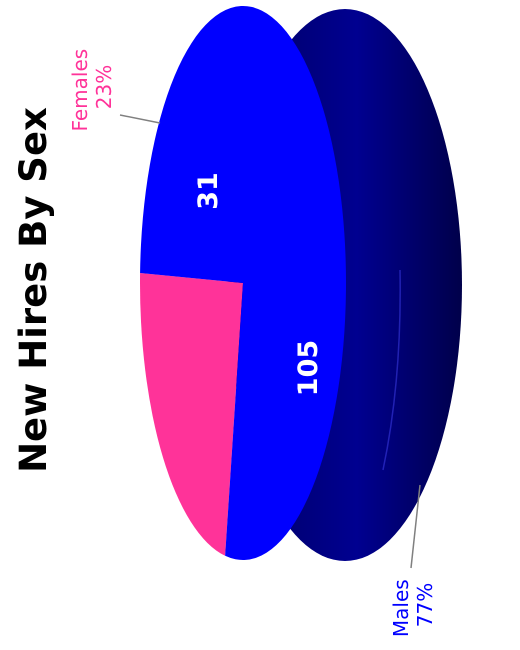 This screenshot has width=520, height=650. I want to click on leader-line-males, so click(415, 526).